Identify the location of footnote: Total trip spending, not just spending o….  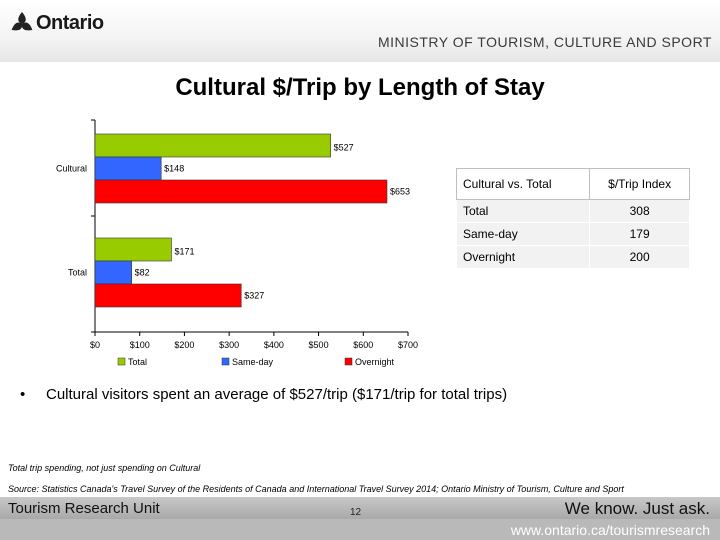
(104, 468).